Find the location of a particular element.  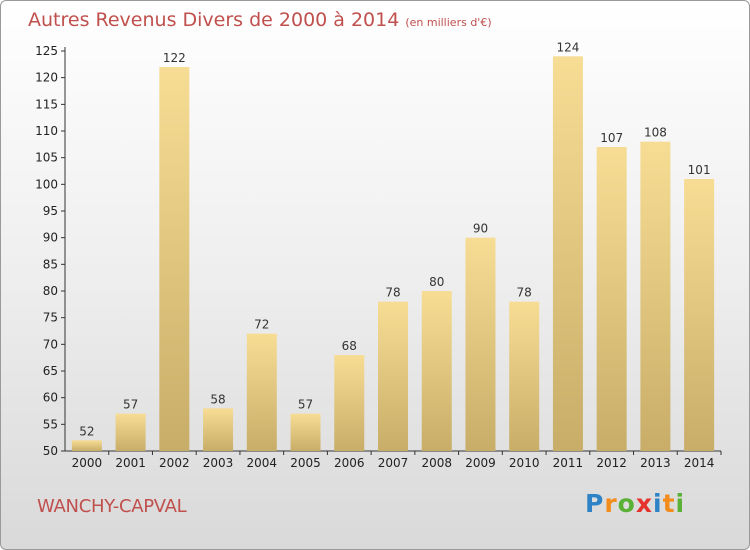

x-tick-label: 2000 is located at coordinates (87, 463).